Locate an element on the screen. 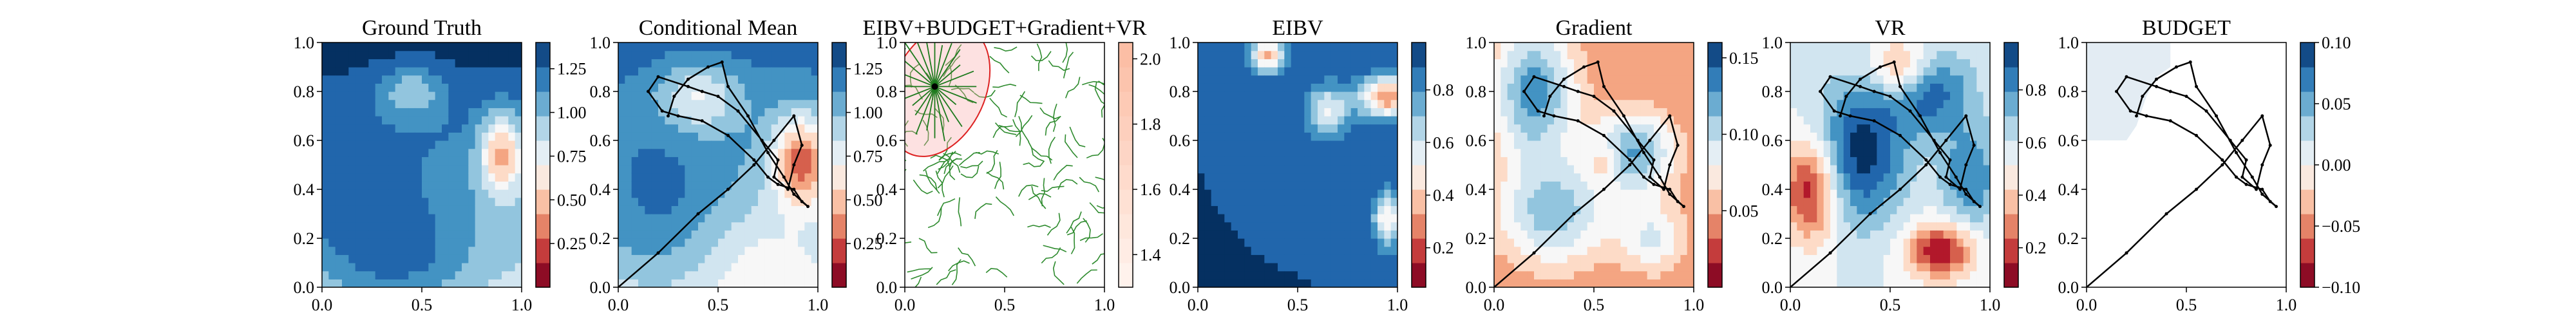  colorbar-segment is located at coordinates (543, 104).